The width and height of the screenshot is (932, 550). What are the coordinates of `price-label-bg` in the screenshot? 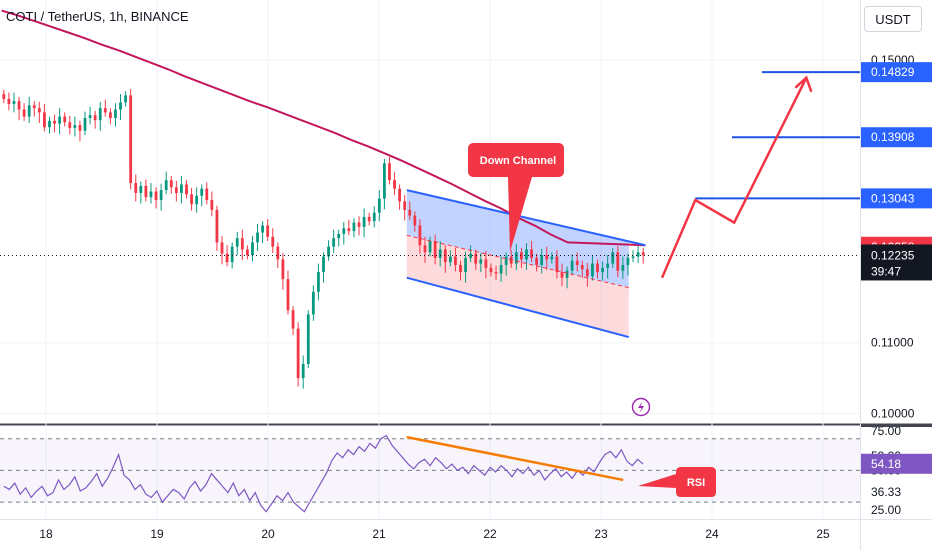 It's located at (896, 137).